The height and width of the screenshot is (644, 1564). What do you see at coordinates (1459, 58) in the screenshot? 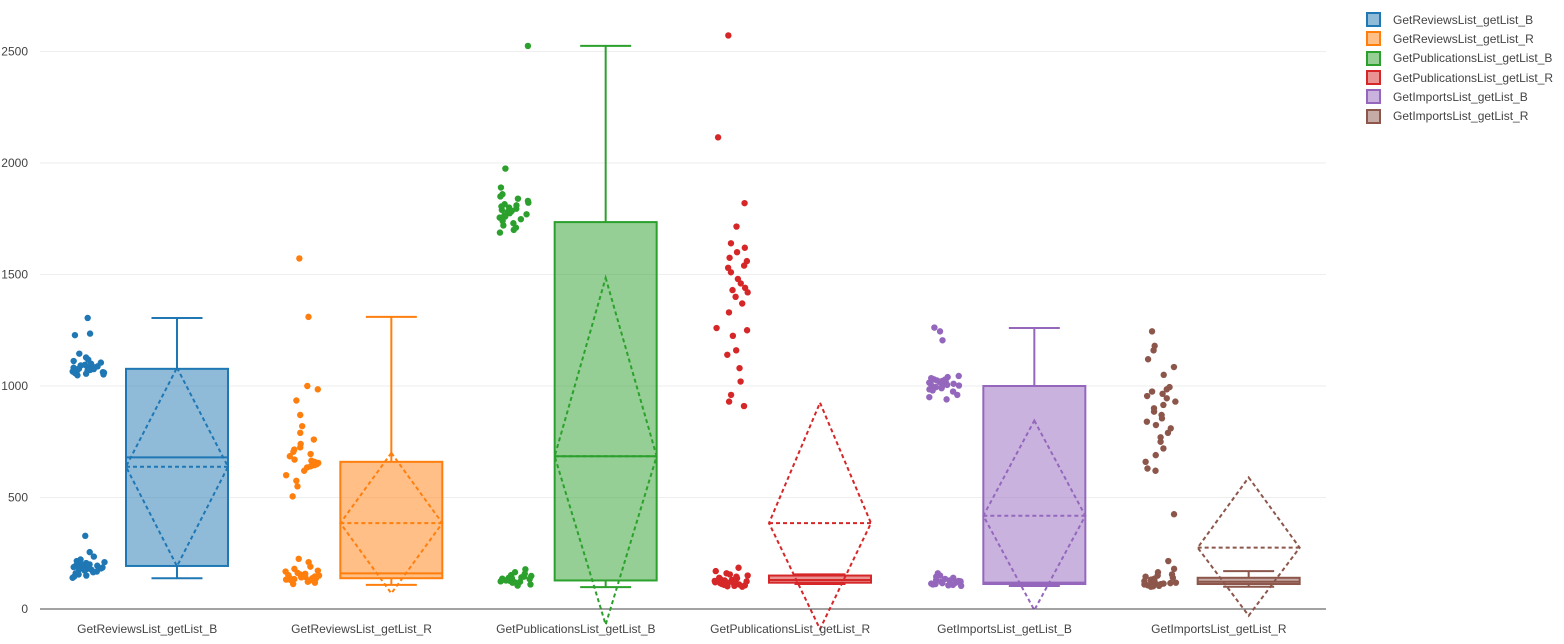
I see `legend-item: GetPublicationsList_getList_B` at bounding box center [1459, 58].